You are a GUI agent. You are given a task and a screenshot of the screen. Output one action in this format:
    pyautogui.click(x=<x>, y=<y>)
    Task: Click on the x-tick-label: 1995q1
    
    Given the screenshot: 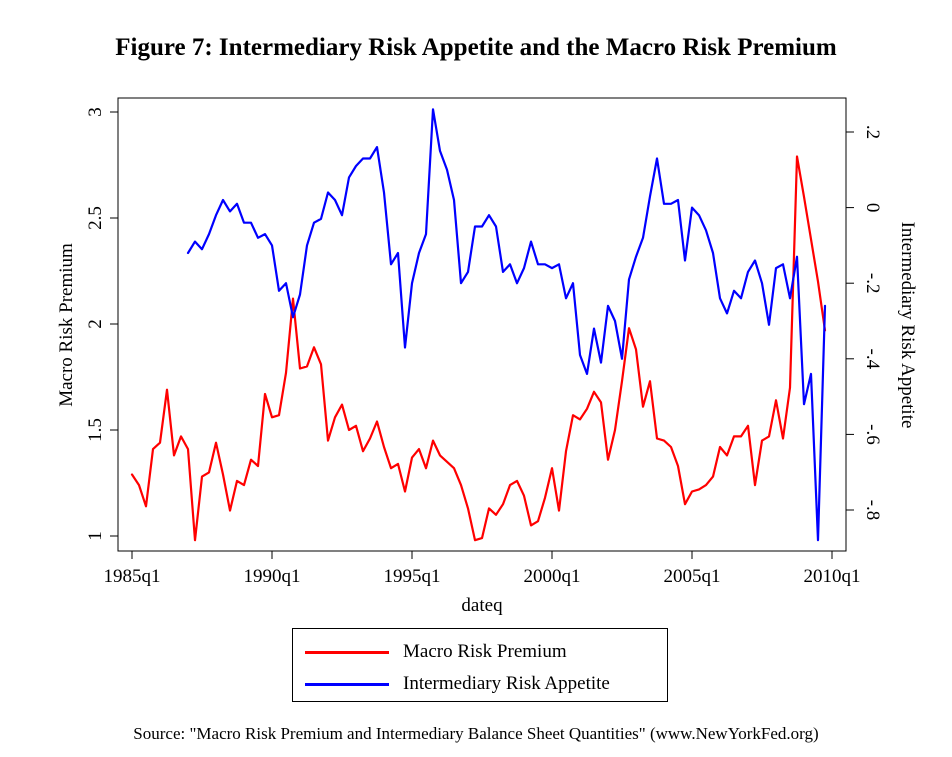 What is the action you would take?
    pyautogui.click(x=412, y=576)
    